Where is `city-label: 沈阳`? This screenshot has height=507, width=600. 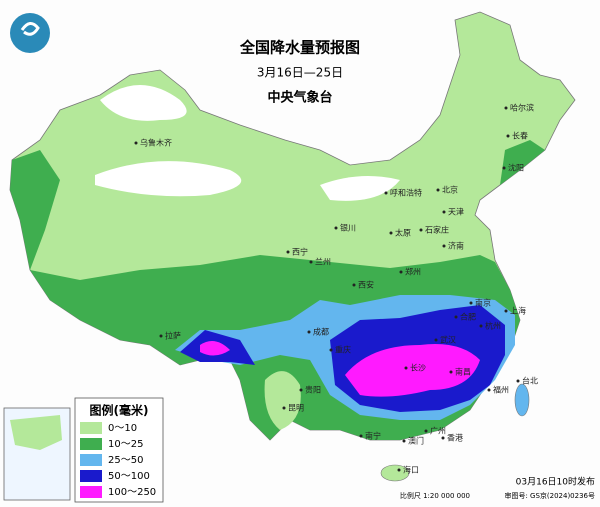 city-label: 沈阳 is located at coordinates (516, 168).